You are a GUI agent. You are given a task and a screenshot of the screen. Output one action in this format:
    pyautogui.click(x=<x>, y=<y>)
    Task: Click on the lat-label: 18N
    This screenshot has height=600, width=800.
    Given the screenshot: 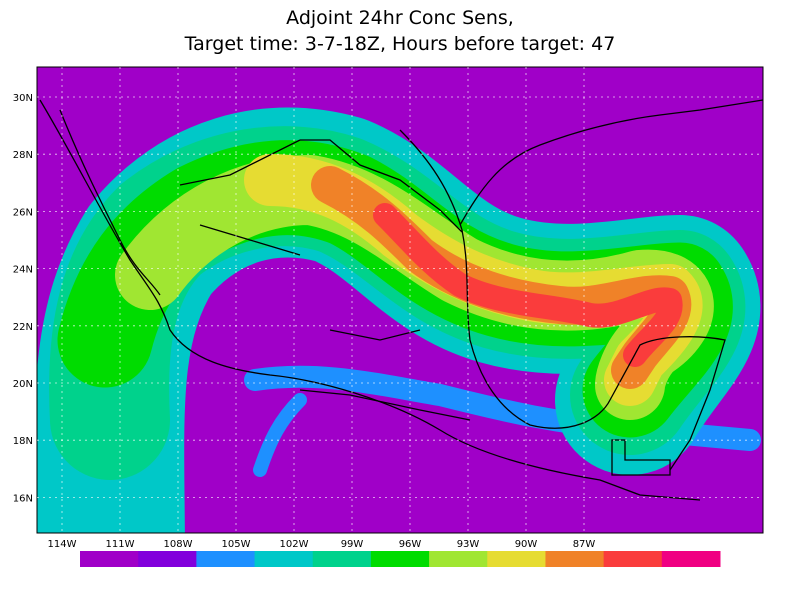 What is the action you would take?
    pyautogui.click(x=23, y=441)
    